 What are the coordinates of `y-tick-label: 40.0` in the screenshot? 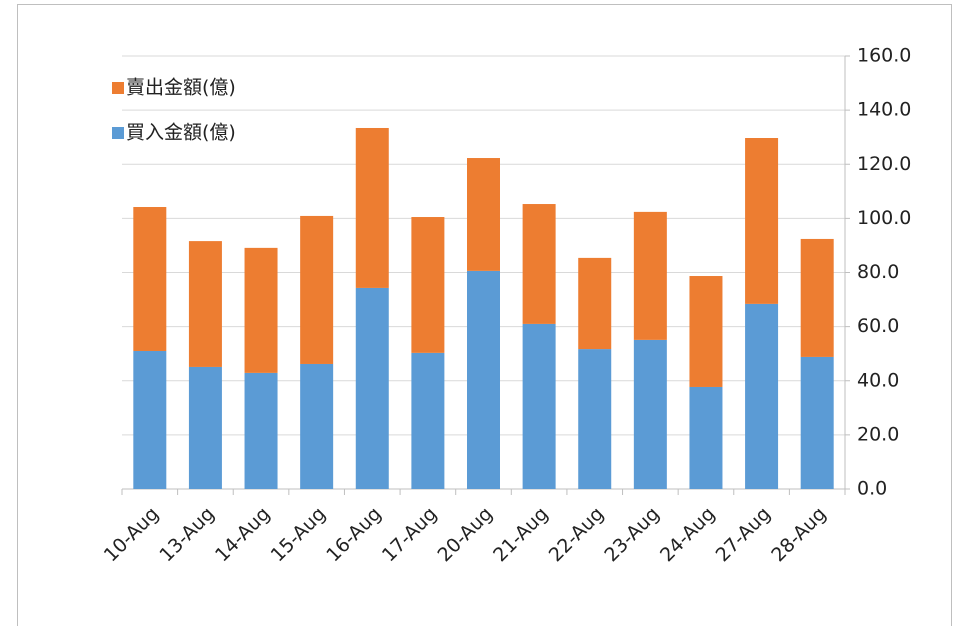 It's located at (878, 380).